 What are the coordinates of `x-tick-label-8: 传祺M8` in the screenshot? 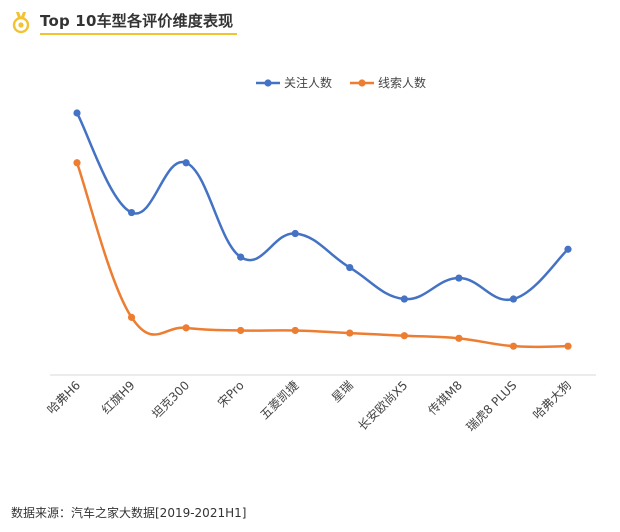 It's located at (445, 398).